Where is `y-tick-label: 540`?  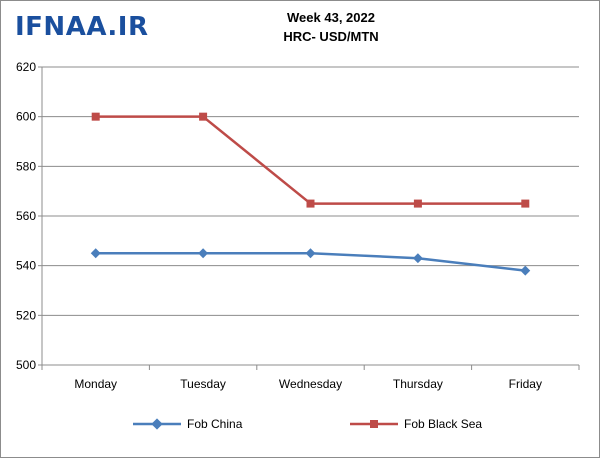
y-tick-label: 540 is located at coordinates (26, 266).